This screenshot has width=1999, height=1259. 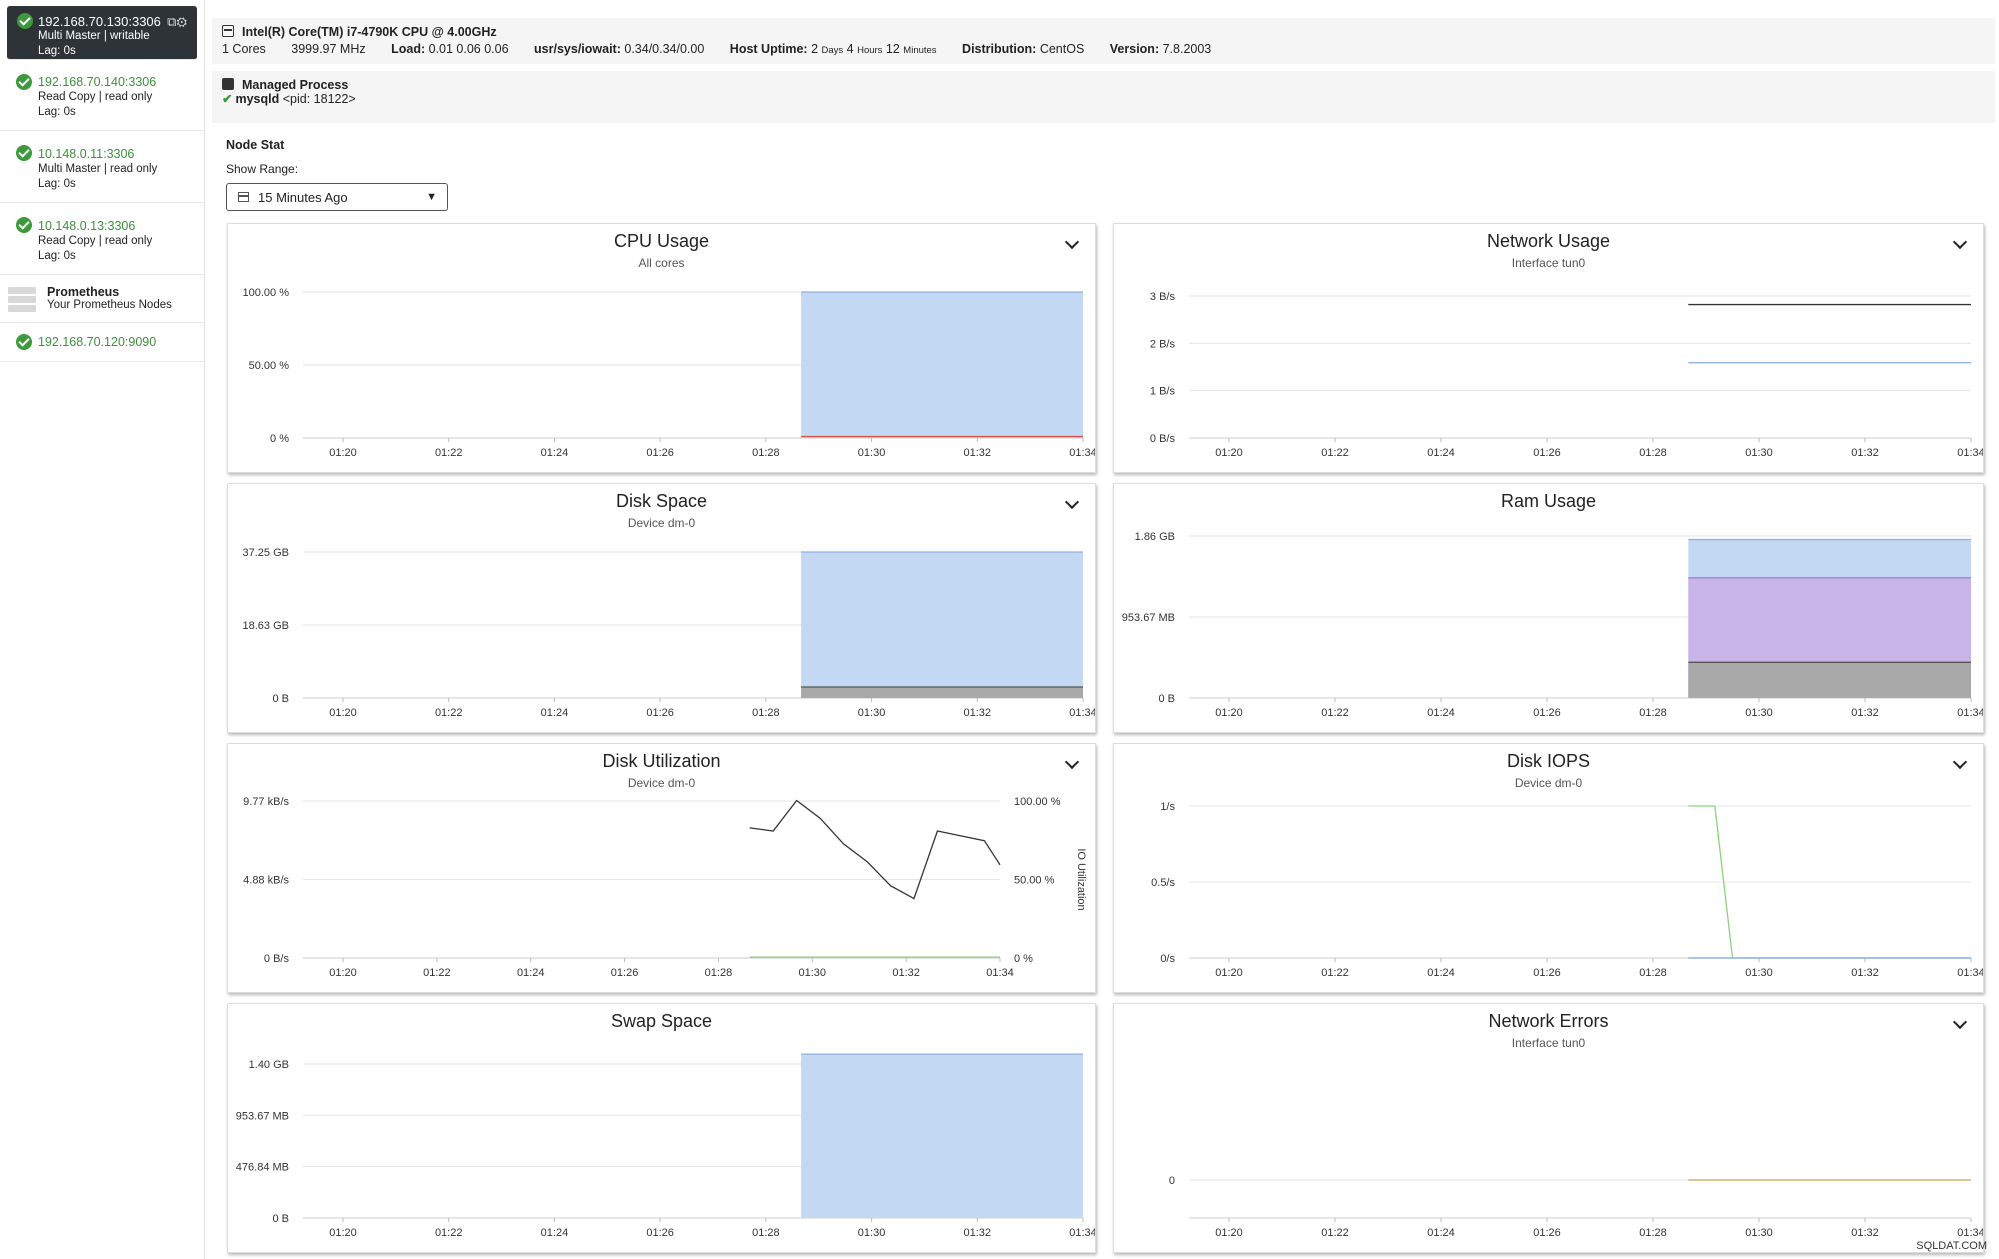 What do you see at coordinates (262, 169) in the screenshot?
I see `show-range-label: Show Range:` at bounding box center [262, 169].